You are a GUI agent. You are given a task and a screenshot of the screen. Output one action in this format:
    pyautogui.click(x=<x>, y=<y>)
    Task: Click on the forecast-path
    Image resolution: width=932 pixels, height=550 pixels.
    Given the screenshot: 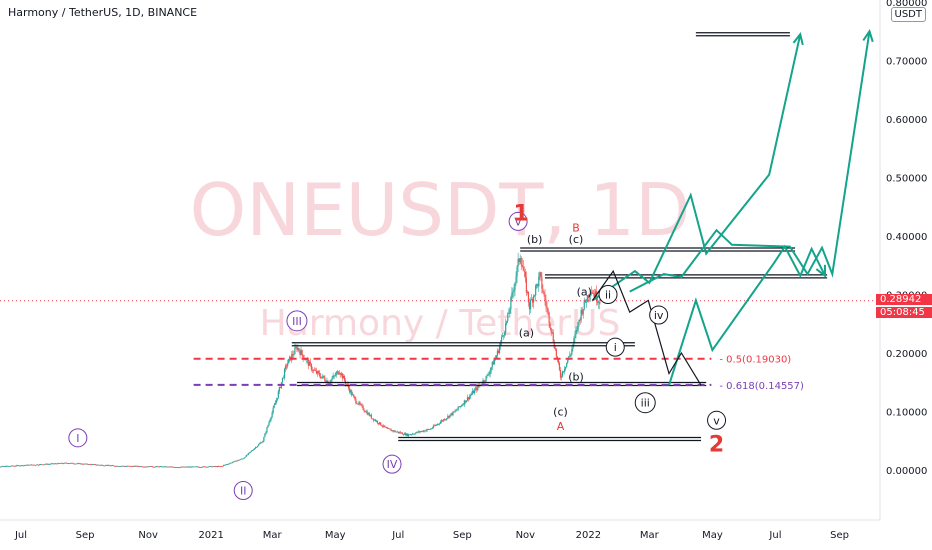 What is the action you would take?
    pyautogui.click(x=647, y=327)
    